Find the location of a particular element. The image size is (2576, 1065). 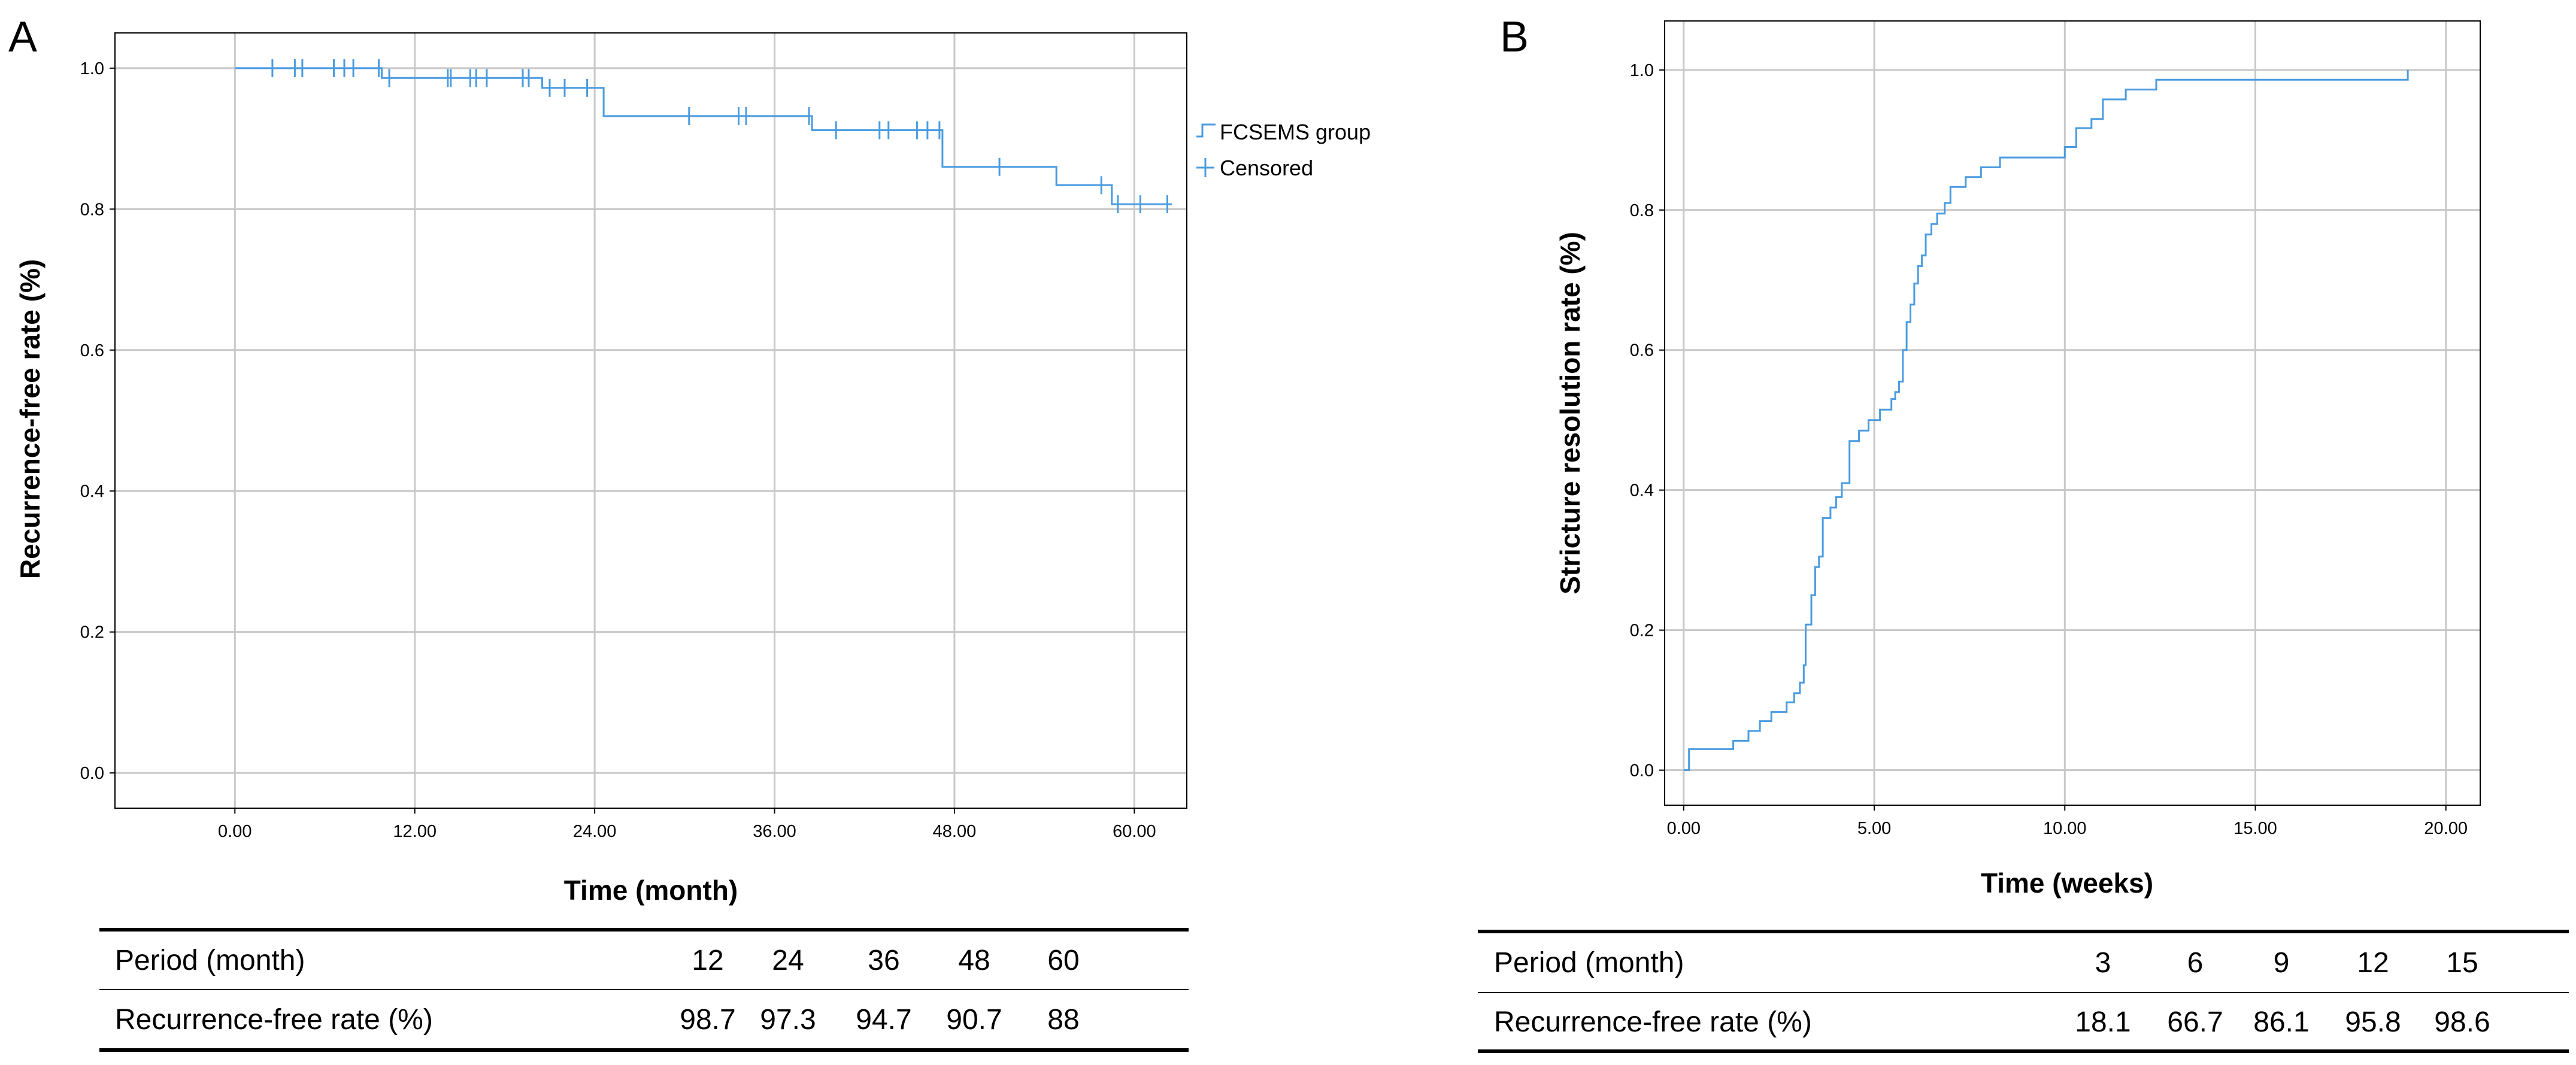

panel-b-x-ticks: 0.00 5.00 10.00 15.00 20.00 is located at coordinates (2067, 822).